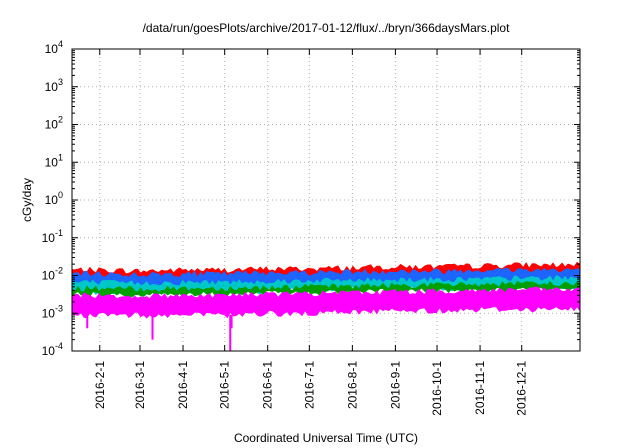 Image resolution: width=640 pixels, height=448 pixels. What do you see at coordinates (159, 332) in the screenshot?
I see `spike-layer` at bounding box center [159, 332].